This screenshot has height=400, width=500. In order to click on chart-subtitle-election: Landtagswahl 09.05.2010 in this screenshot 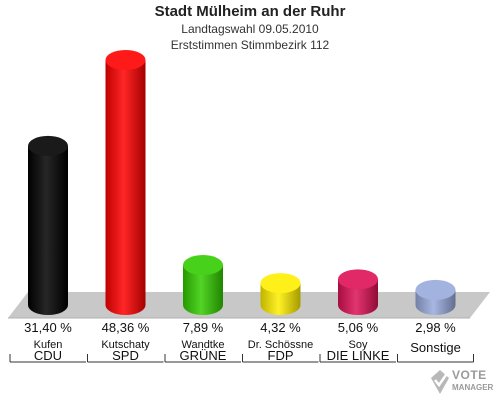, I will do `click(250, 29)`.